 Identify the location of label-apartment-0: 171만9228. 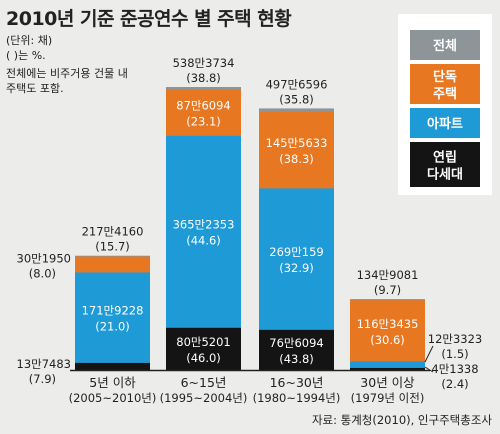
(113, 311).